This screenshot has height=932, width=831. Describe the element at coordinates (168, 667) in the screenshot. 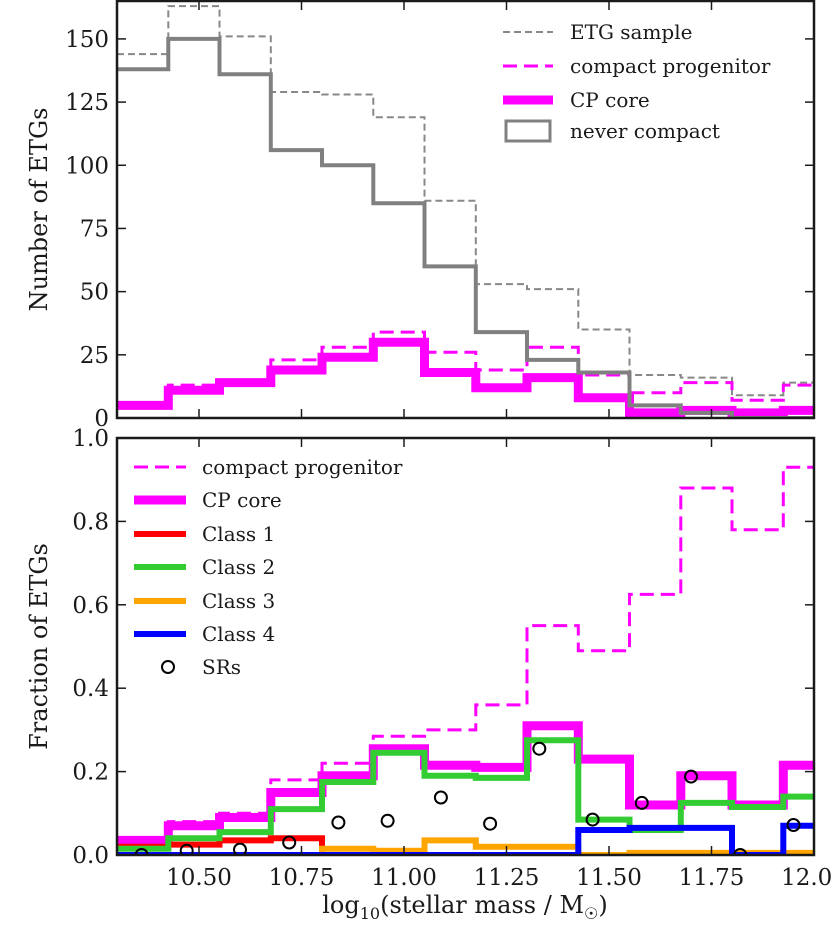

I see `bottom-legend-swatch-srs` at that location.